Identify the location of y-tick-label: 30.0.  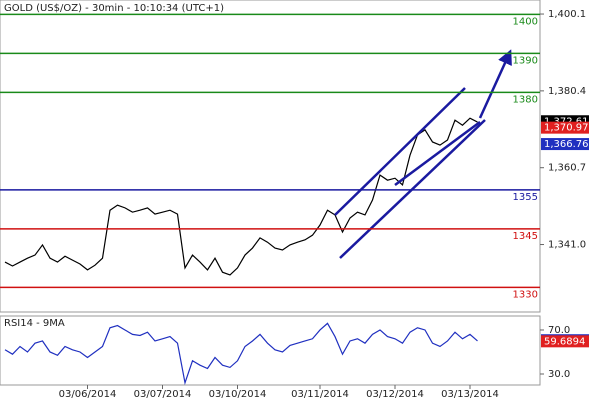
(559, 374).